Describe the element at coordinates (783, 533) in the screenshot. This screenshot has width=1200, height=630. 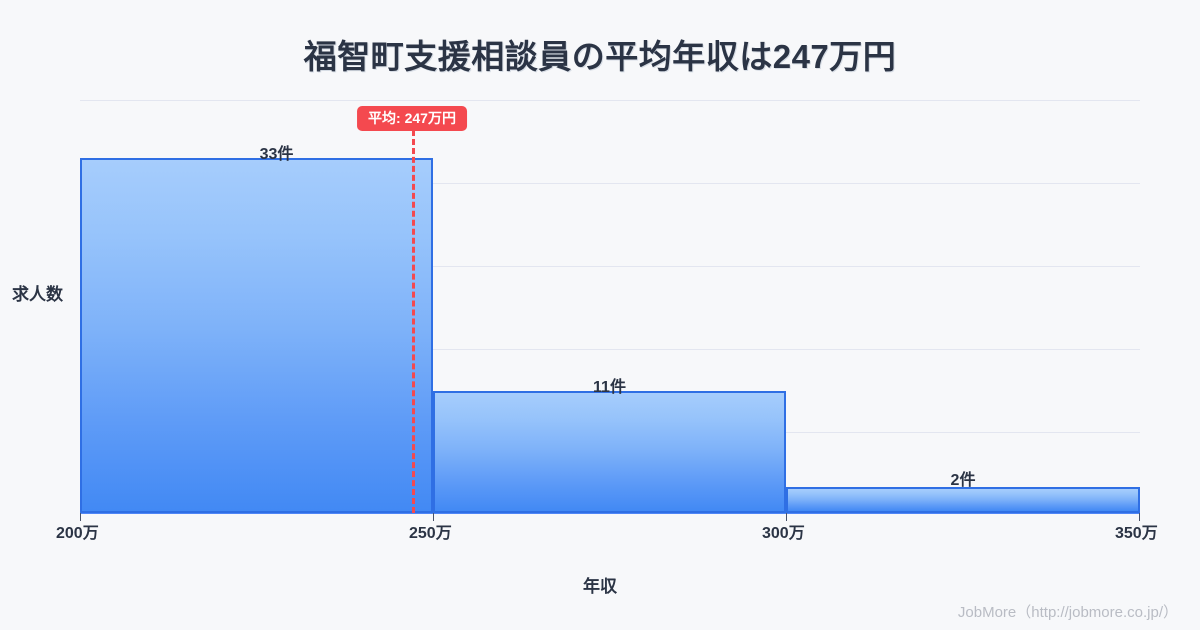
I see `x-tick-label-300: 300万` at that location.